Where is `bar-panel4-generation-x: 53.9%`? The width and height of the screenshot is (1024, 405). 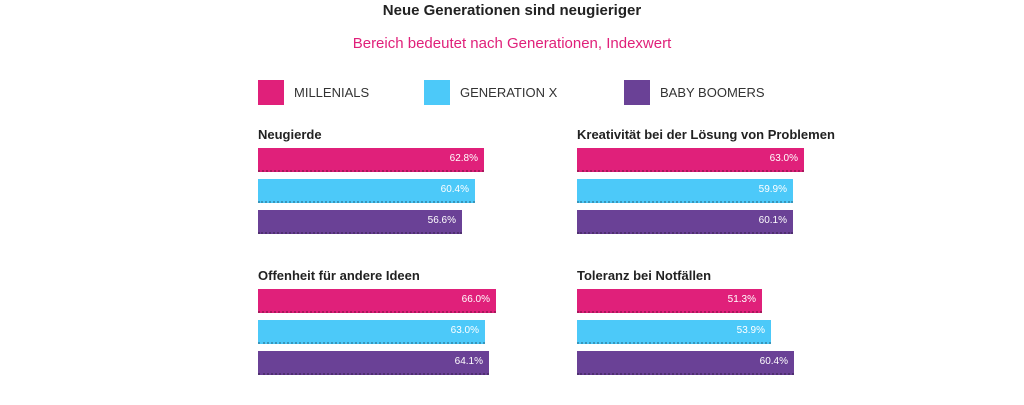 bar-panel4-generation-x: 53.9% is located at coordinates (674, 332).